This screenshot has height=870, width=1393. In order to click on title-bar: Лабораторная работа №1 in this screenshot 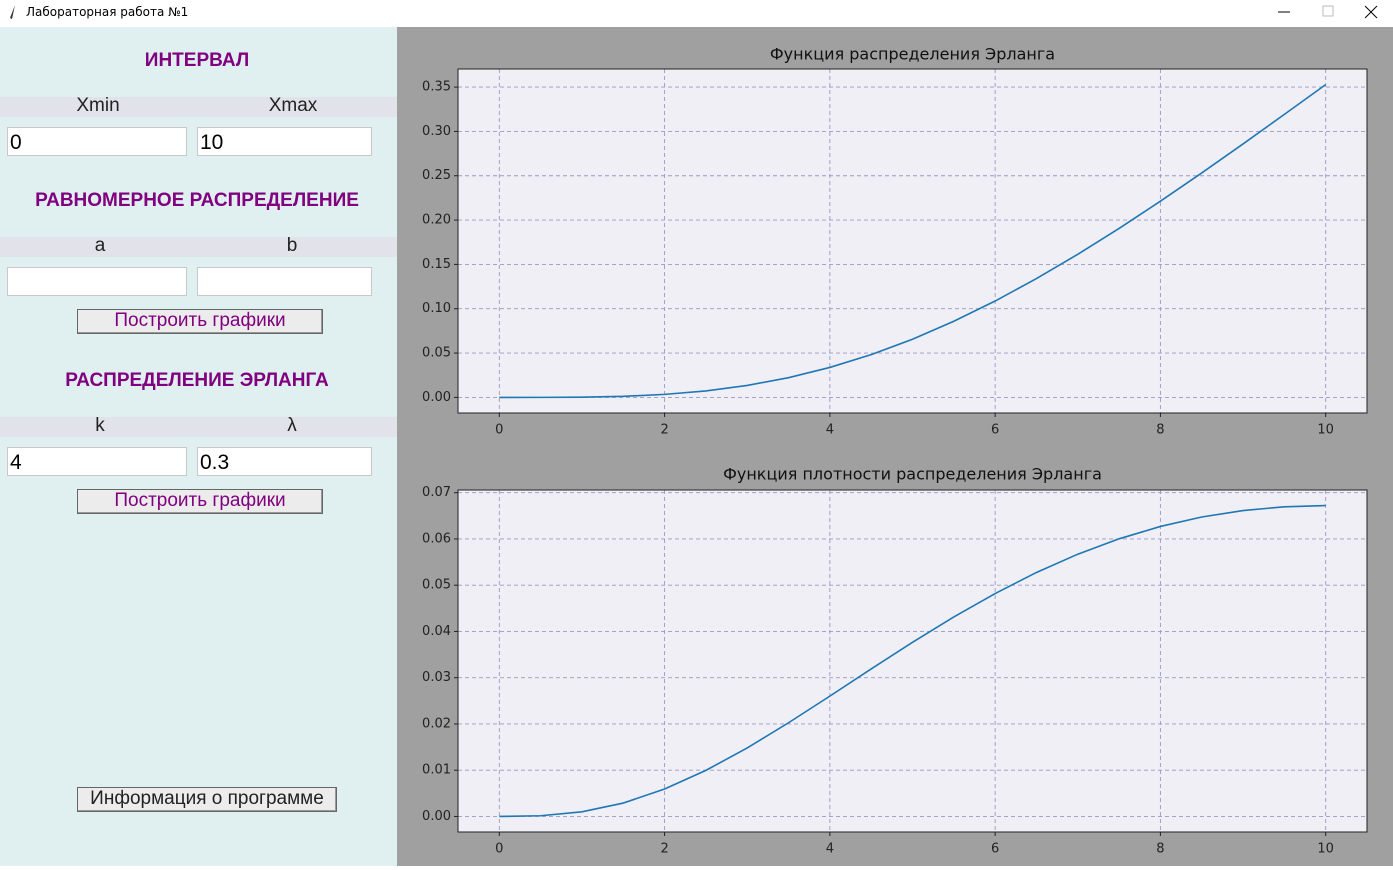, I will do `click(696, 13)`.